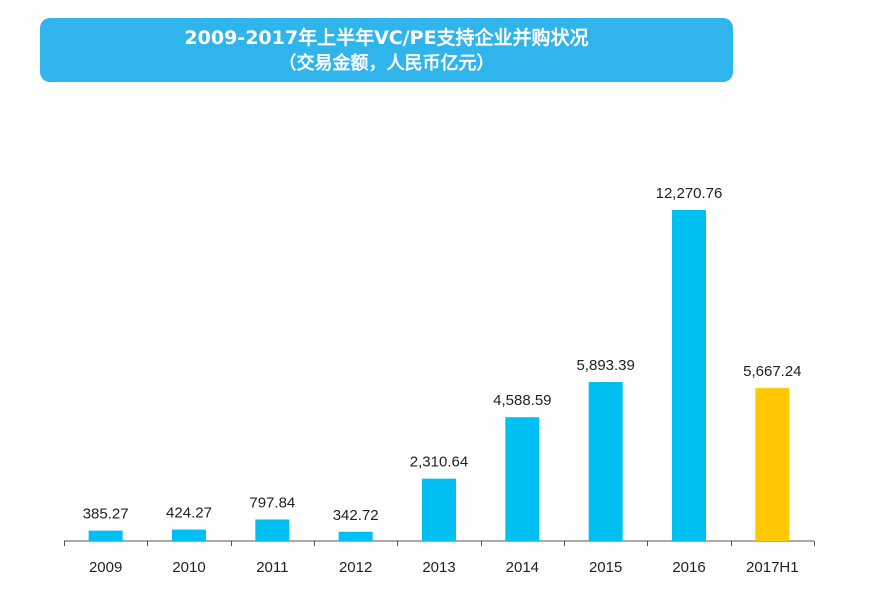  I want to click on x-tick-label-2013: 2013, so click(438, 567).